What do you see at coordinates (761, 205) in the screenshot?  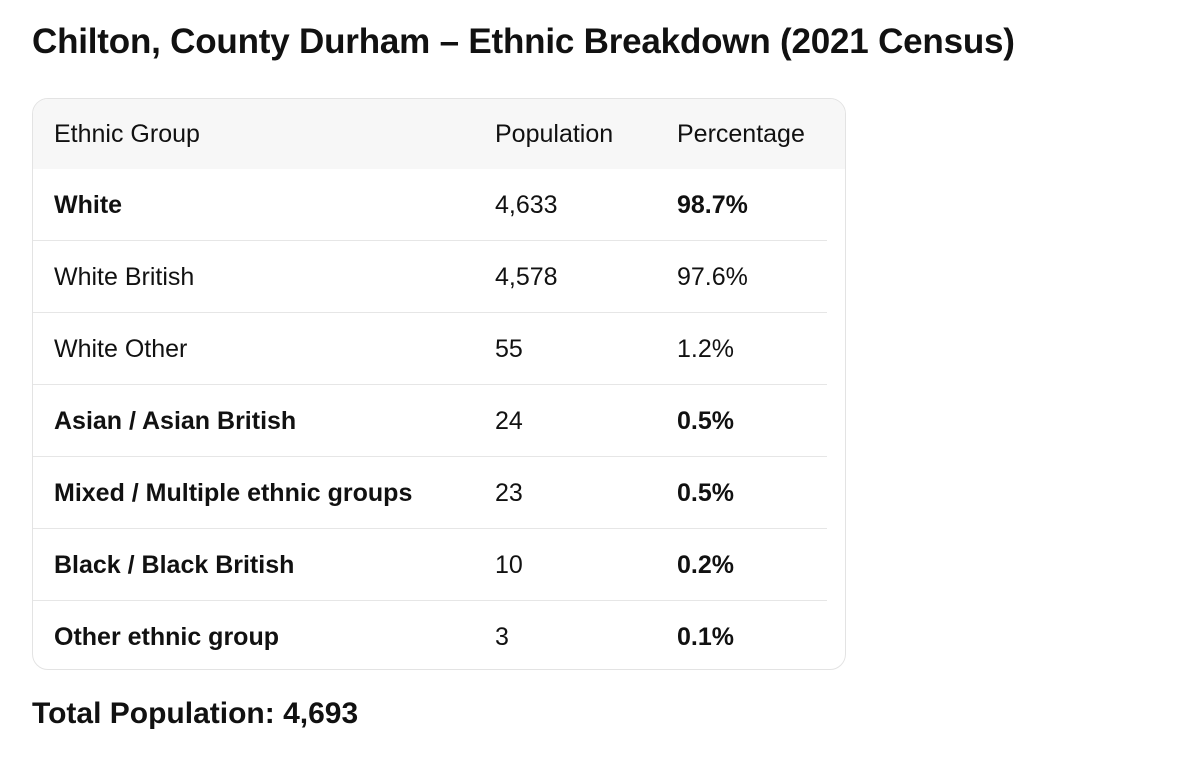 I see `percentage-cell: 98.7%` at bounding box center [761, 205].